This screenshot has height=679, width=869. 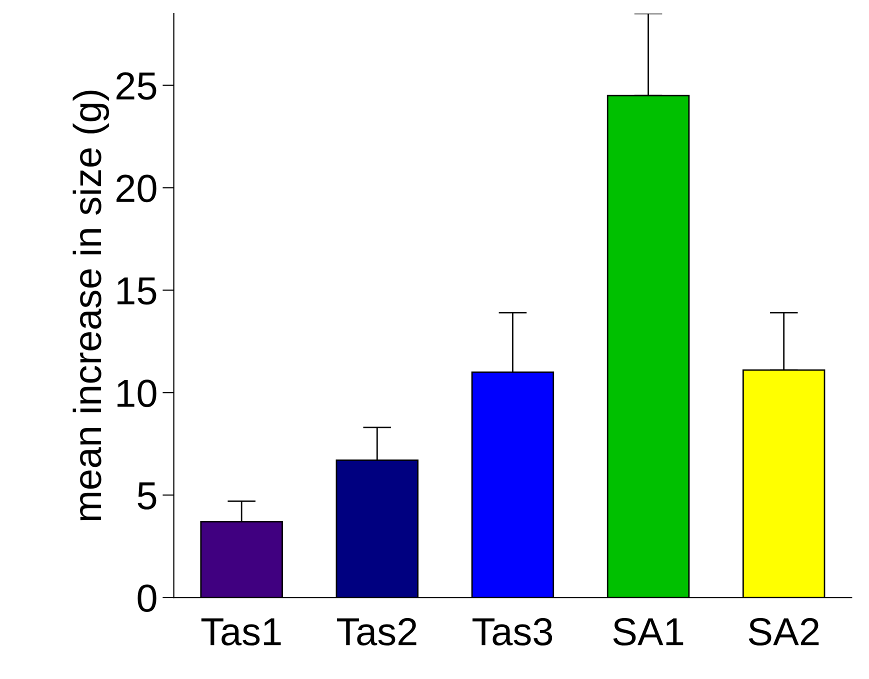 What do you see at coordinates (91, 305) in the screenshot?
I see `y-axis-title: mean increase in size (g)` at bounding box center [91, 305].